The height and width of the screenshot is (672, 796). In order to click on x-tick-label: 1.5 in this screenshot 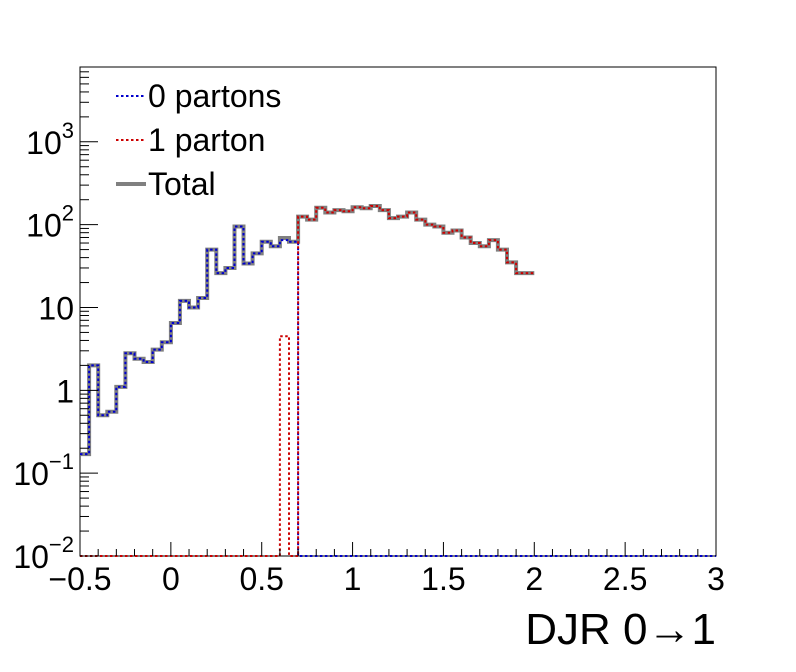, I will do `click(443, 579)`.